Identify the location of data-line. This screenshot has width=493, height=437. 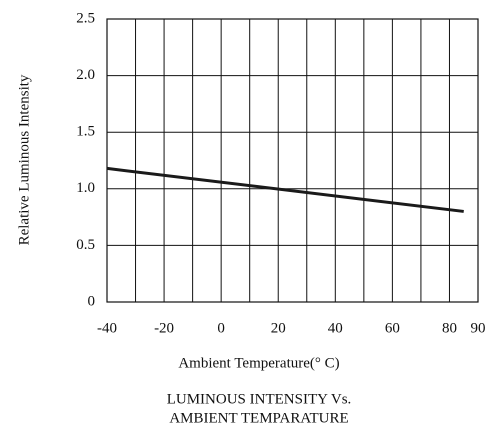
(285, 189).